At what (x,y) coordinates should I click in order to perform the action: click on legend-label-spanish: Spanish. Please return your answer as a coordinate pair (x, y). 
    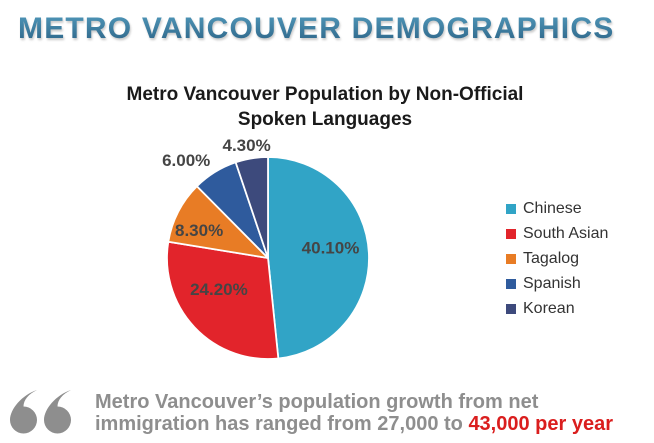
    Looking at the image, I should click on (552, 283).